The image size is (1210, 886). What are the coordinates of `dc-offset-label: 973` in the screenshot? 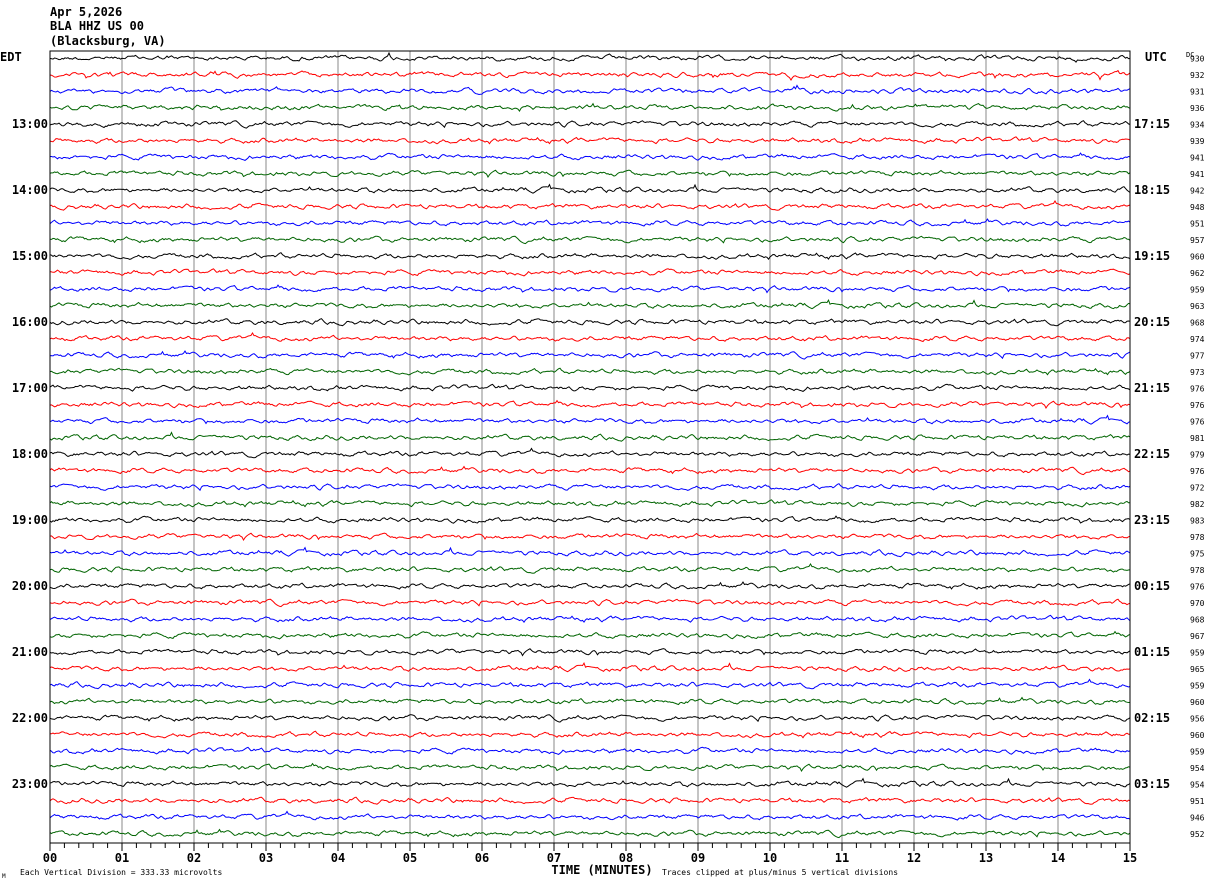 It's located at (1197, 372).